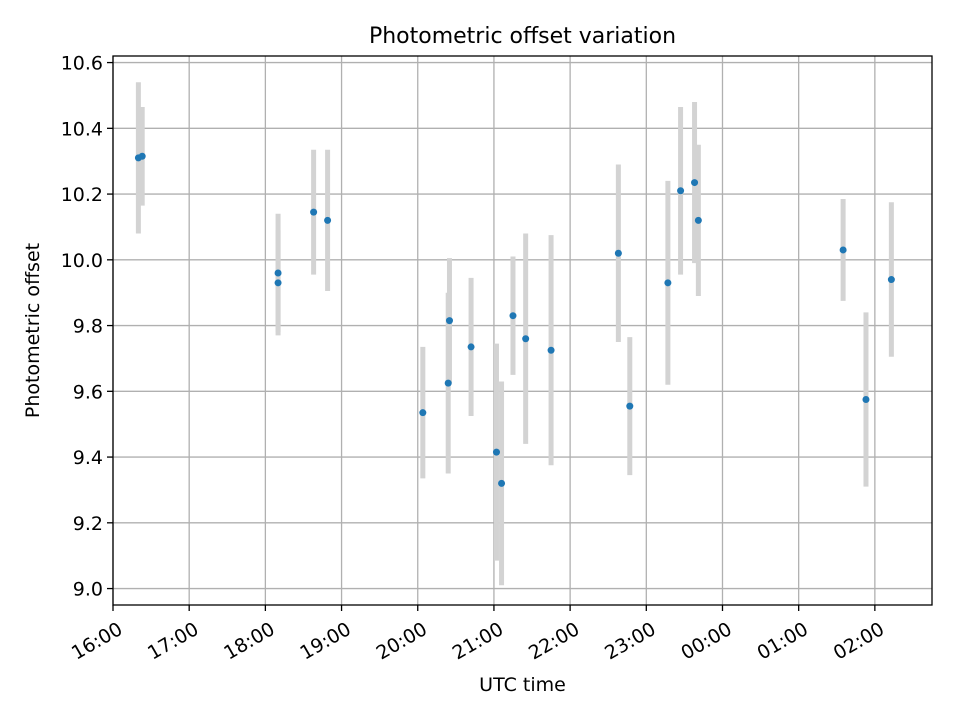 The image size is (960, 720). What do you see at coordinates (82, 64) in the screenshot?
I see `y-tick-label: 10.6` at bounding box center [82, 64].